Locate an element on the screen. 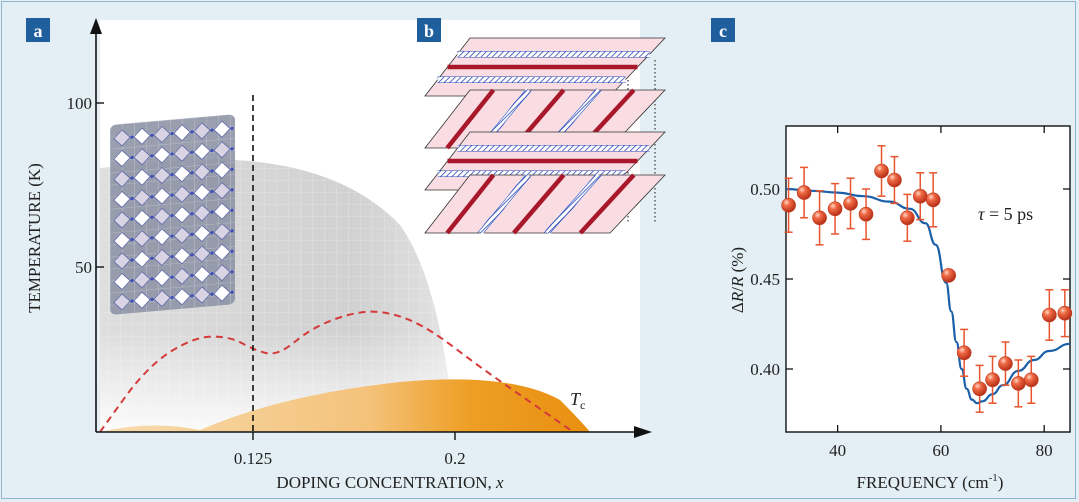 This screenshot has height=502, width=1079. tc-dashed-curve is located at coordinates (337, 372).